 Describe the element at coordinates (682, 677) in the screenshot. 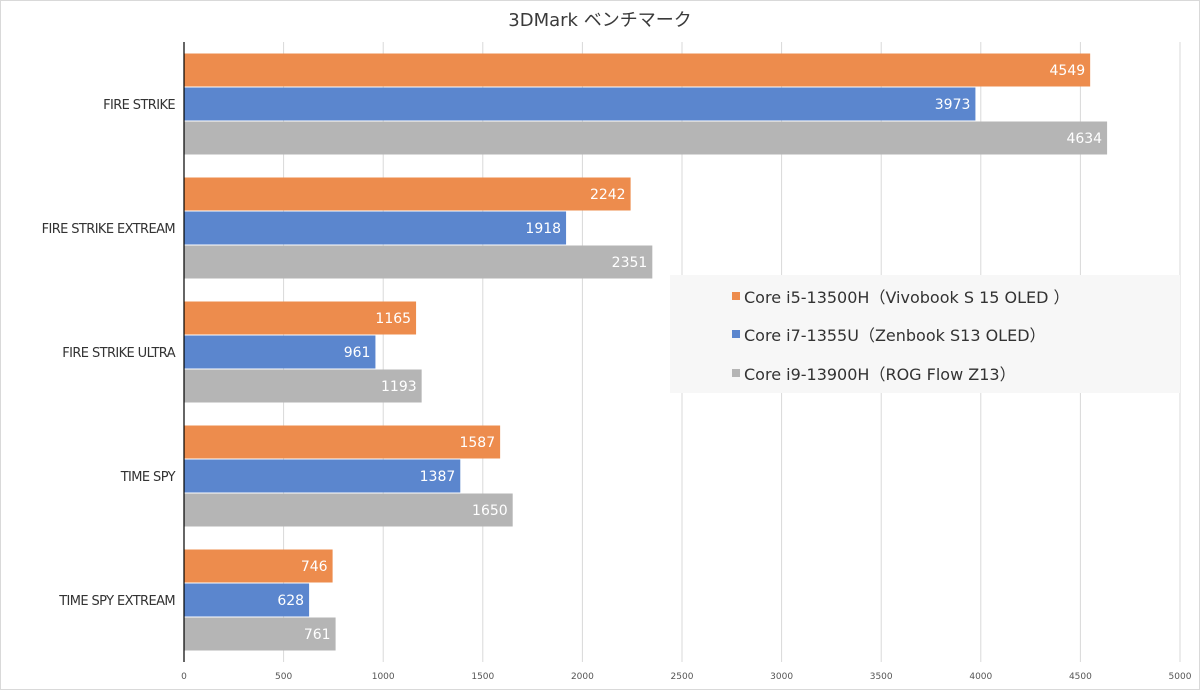

I see `x-tick-label: 2500` at that location.